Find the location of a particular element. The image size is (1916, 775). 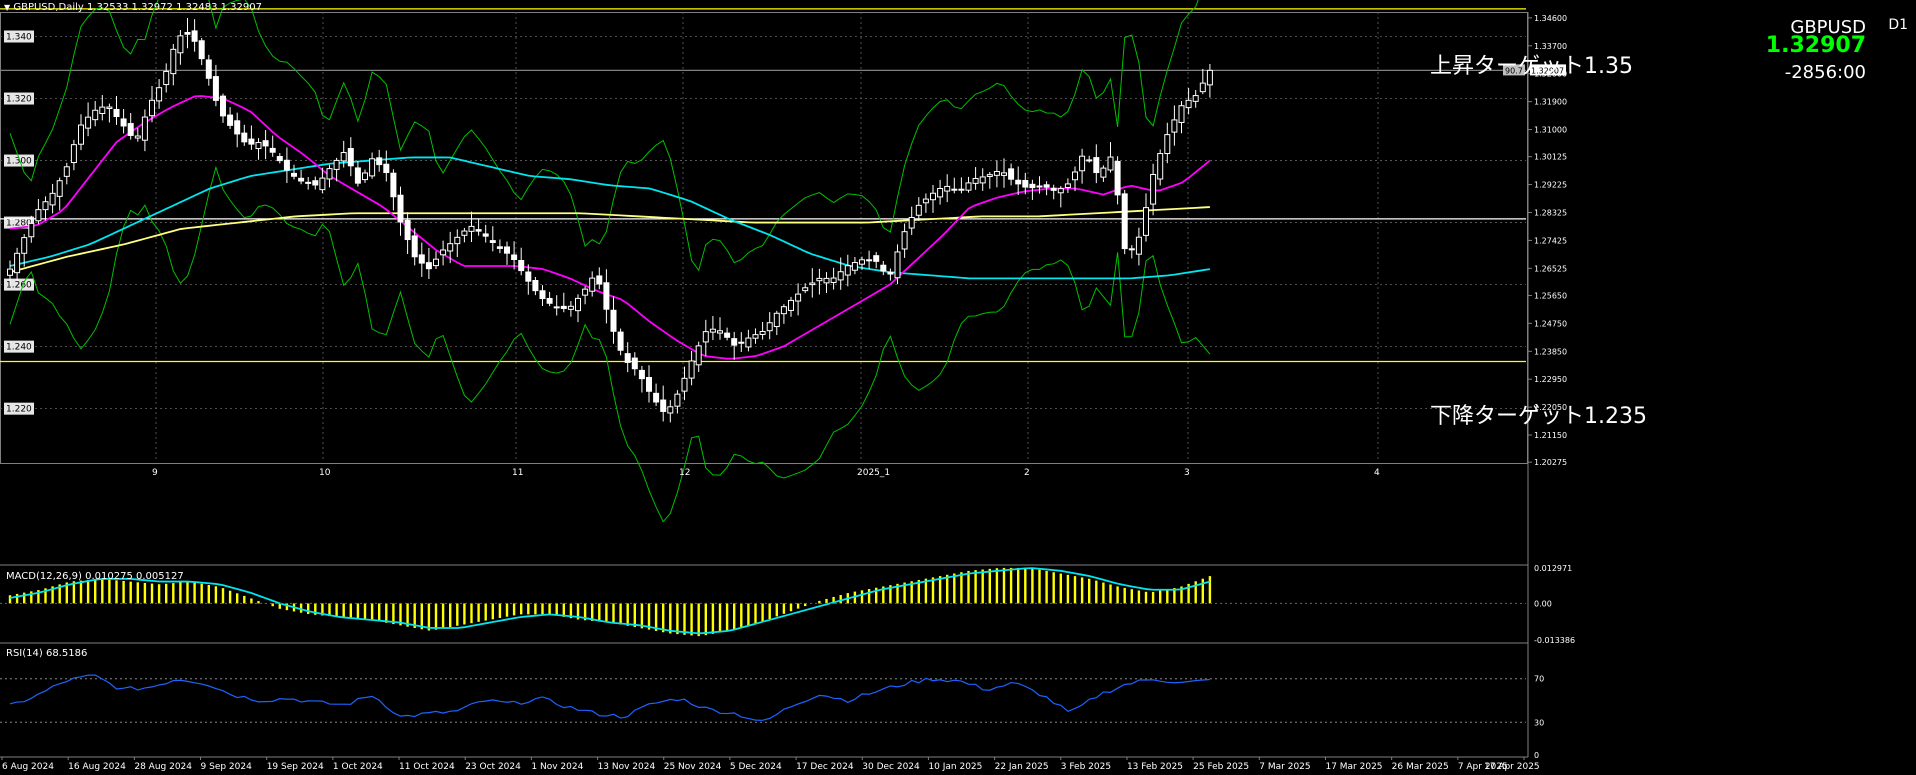

badge-left-label: 90.7 is located at coordinates (1514, 70).